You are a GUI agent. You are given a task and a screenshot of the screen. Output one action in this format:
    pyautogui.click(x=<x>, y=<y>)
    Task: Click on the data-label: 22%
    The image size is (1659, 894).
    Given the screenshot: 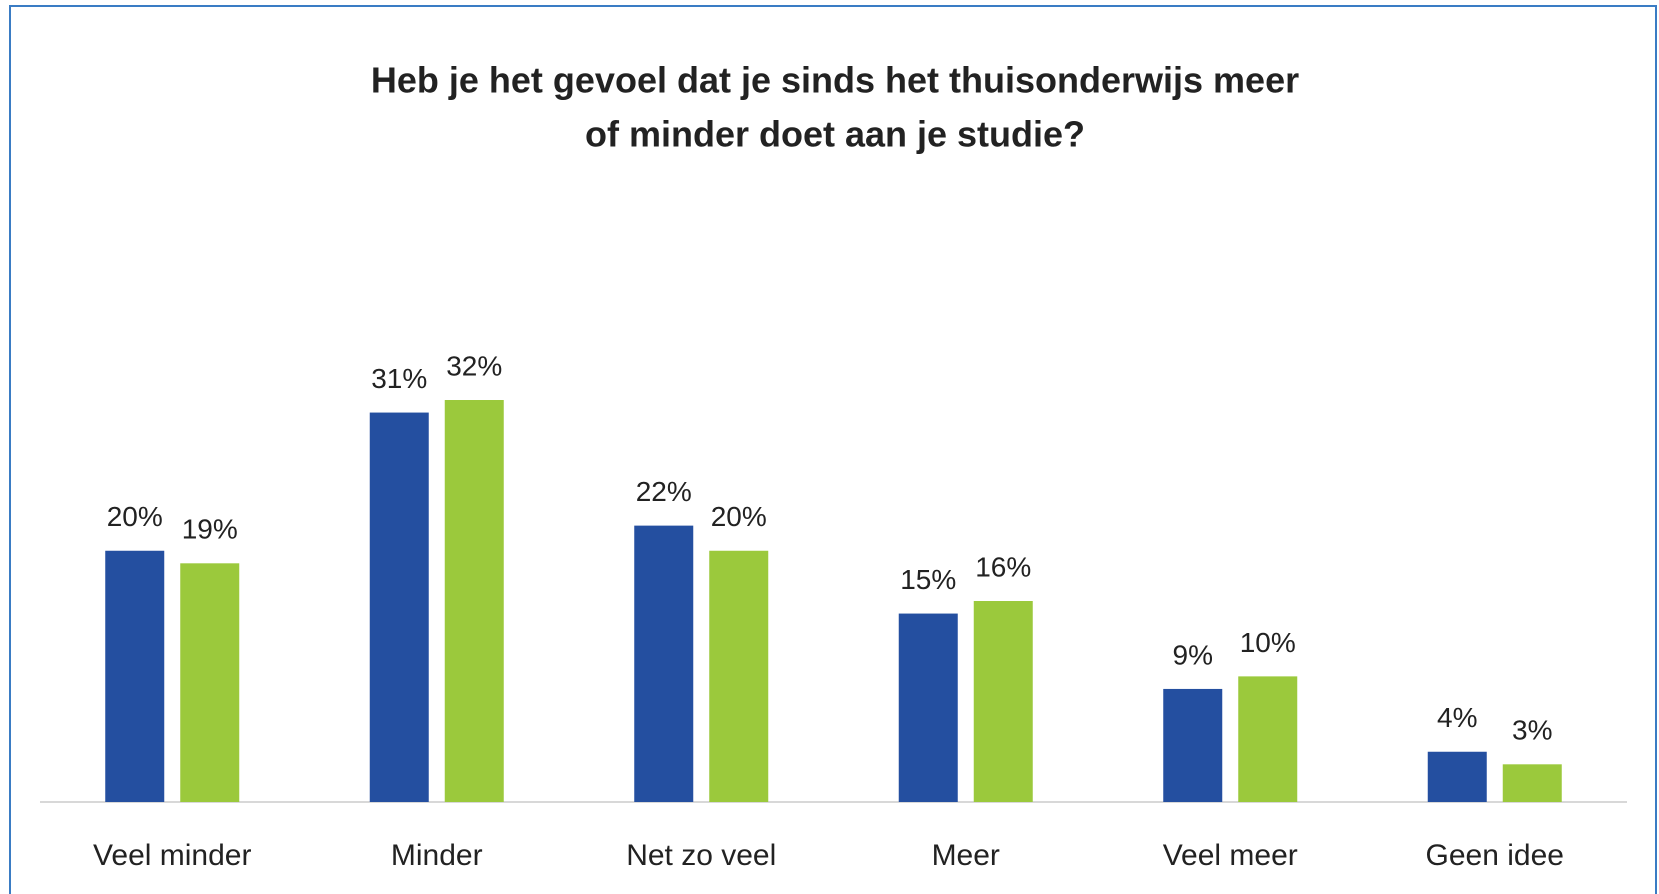 What is the action you would take?
    pyautogui.click(x=664, y=491)
    